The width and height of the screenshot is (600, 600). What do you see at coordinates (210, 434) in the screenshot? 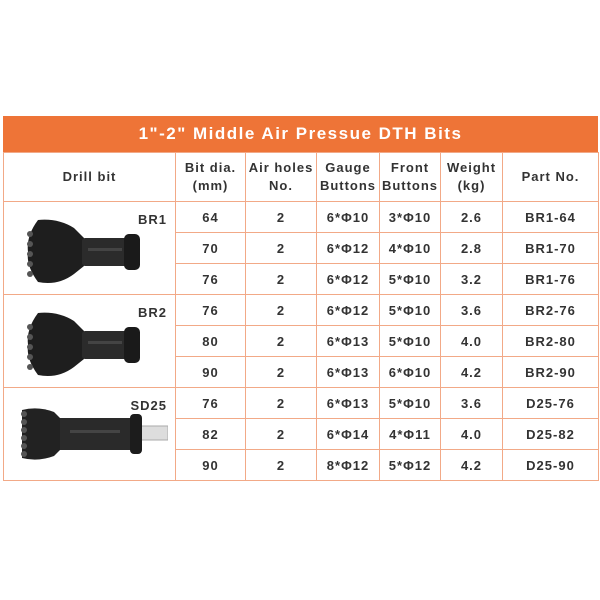
I see `bit-diameter-cell: 82` at bounding box center [210, 434].